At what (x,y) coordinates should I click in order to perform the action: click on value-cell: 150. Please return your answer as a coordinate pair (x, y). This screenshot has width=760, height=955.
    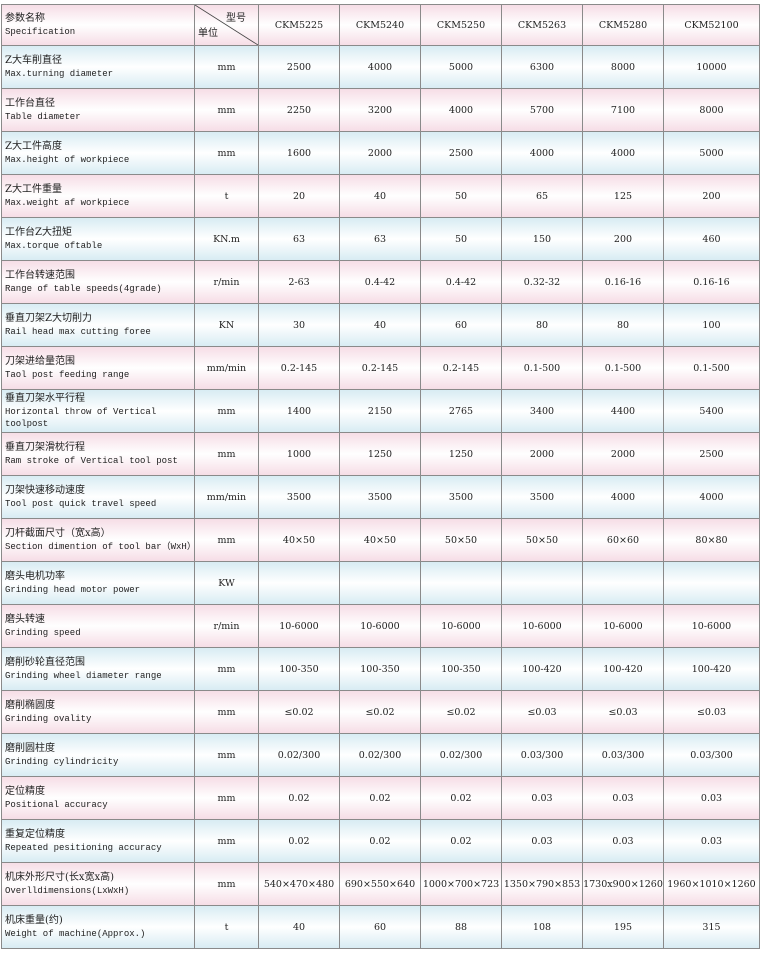
    Looking at the image, I should click on (542, 239).